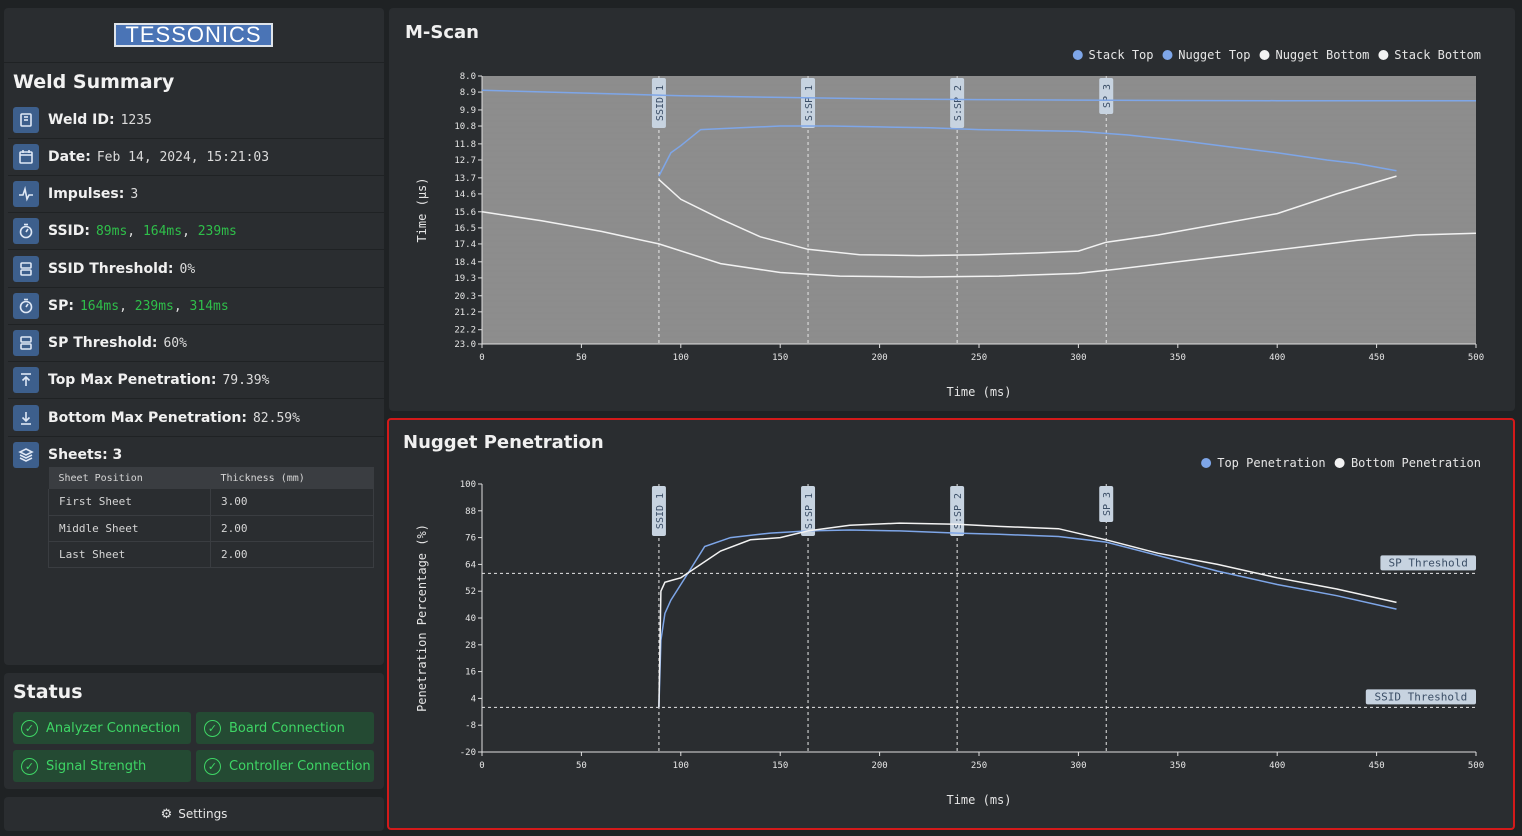  I want to click on table-cell: Last Sheet, so click(129, 554).